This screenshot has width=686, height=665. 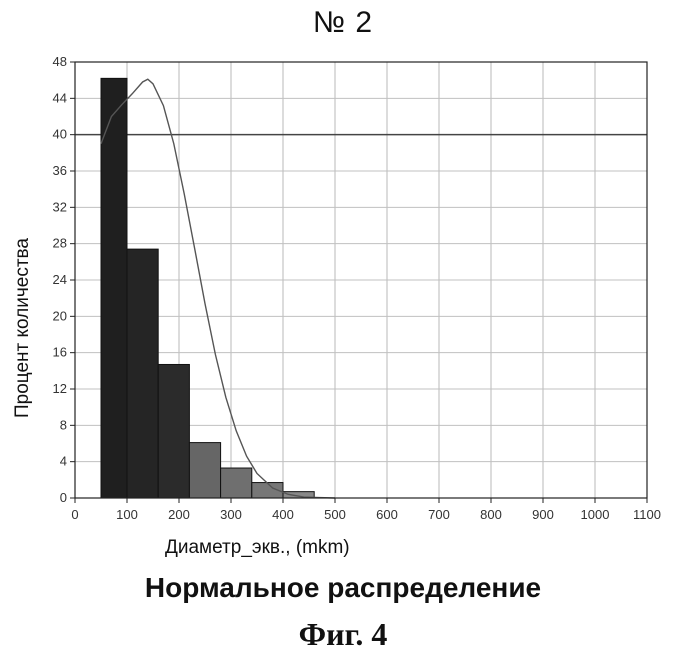 I want to click on x-axis-tick-label: 400, so click(x=283, y=514).